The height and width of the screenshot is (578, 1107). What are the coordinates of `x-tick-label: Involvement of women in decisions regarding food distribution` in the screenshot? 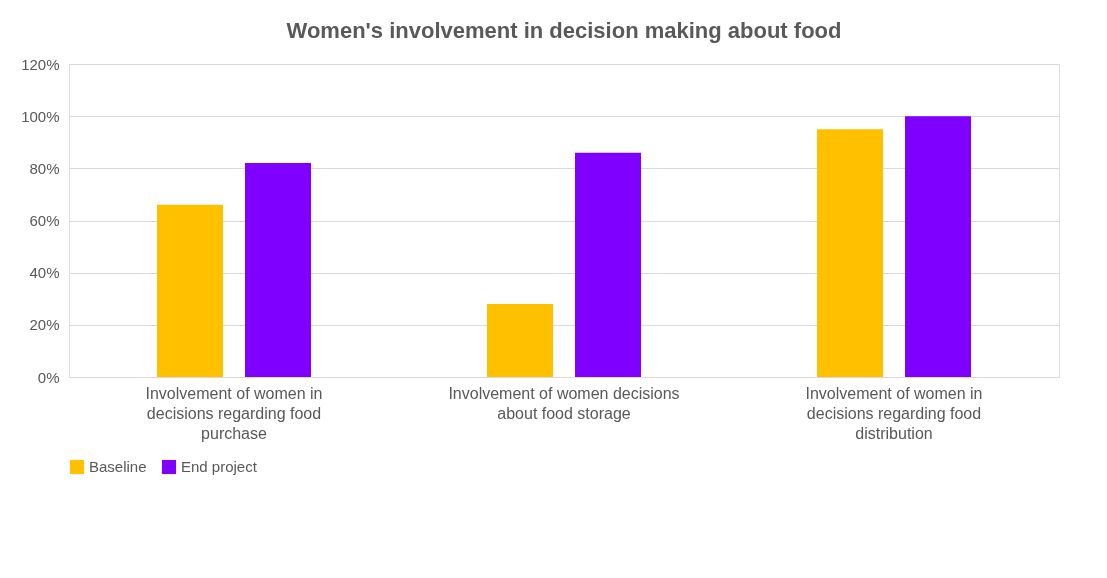 It's located at (894, 413).